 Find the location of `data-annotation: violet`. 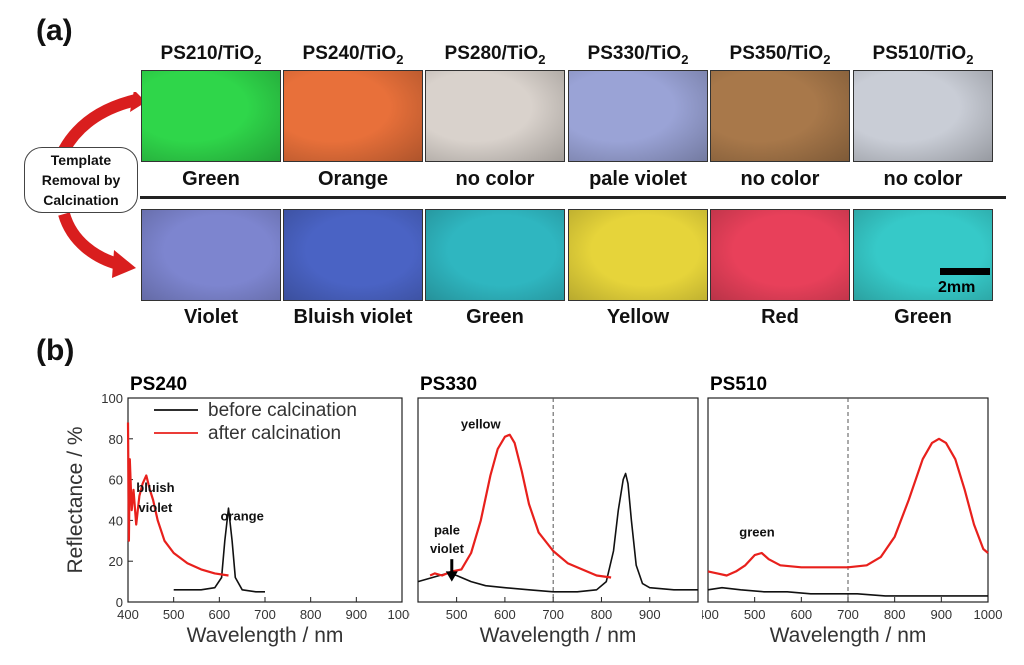

data-annotation: violet is located at coordinates (155, 507).